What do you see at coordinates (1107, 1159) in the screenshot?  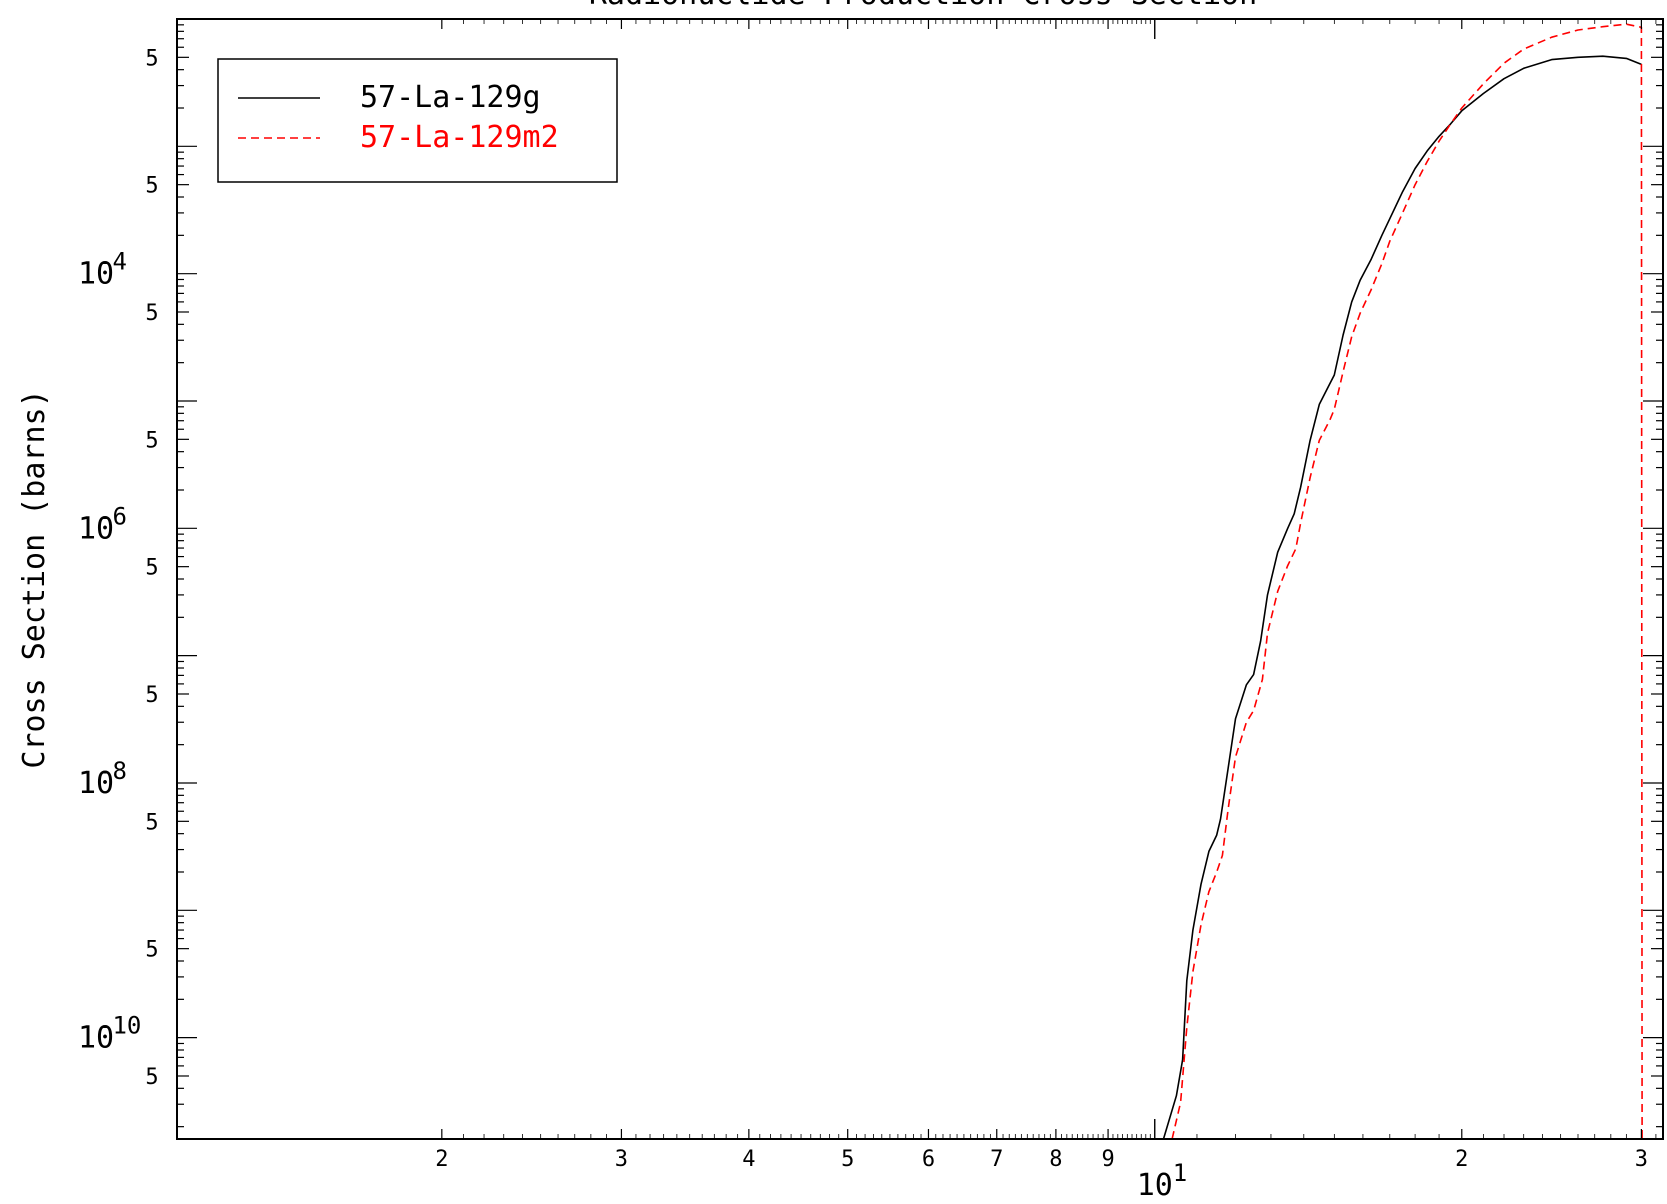 I see `x-tick-label: 9` at bounding box center [1107, 1159].